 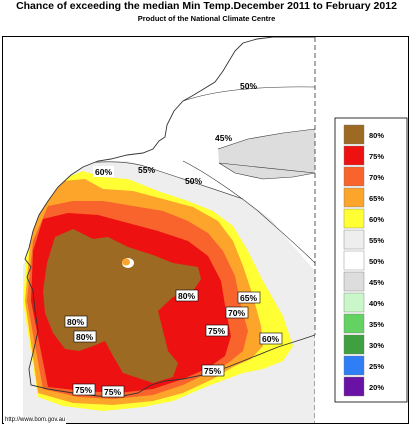 What do you see at coordinates (216, 331) in the screenshot?
I see `label-75-mid: 75%` at bounding box center [216, 331].